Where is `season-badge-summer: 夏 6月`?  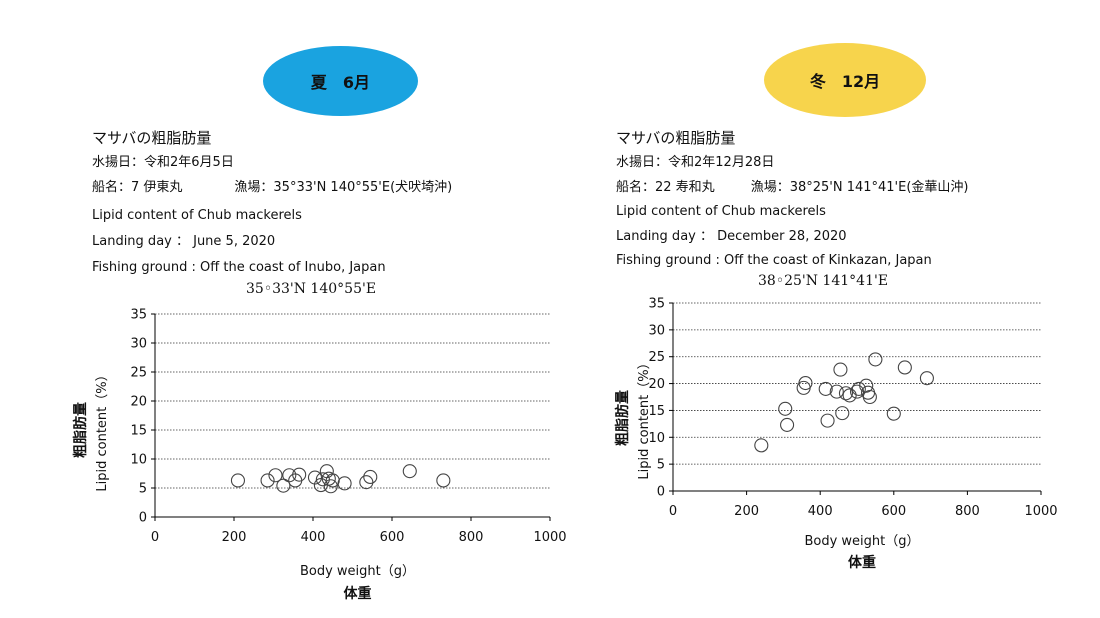
season-badge-summer: 夏 6月 is located at coordinates (340, 81).